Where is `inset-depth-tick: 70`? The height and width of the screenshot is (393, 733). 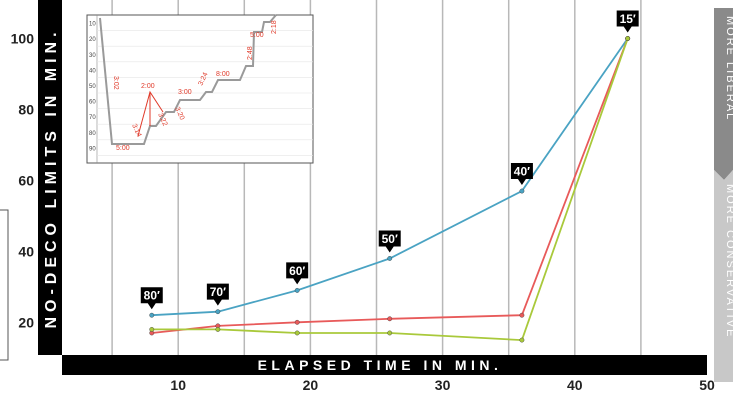
inset-depth-tick: 70 is located at coordinates (92, 118).